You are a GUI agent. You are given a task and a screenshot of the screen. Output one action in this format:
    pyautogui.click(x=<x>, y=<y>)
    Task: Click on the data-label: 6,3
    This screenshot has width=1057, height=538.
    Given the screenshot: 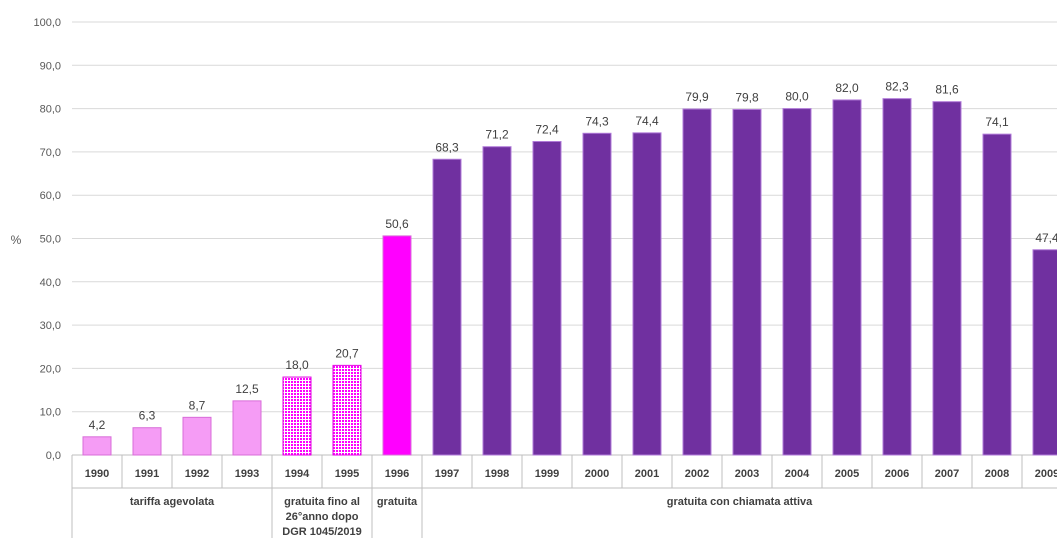 What is the action you would take?
    pyautogui.click(x=147, y=416)
    